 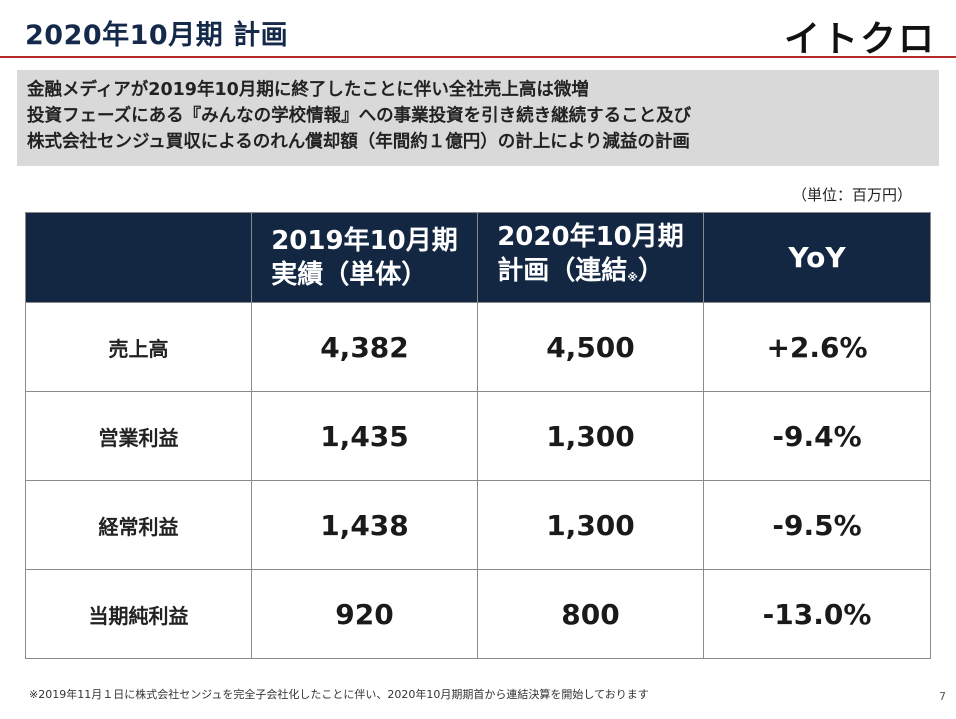 I want to click on ordinary-profit-fy2020: 1,300, so click(x=590, y=525).